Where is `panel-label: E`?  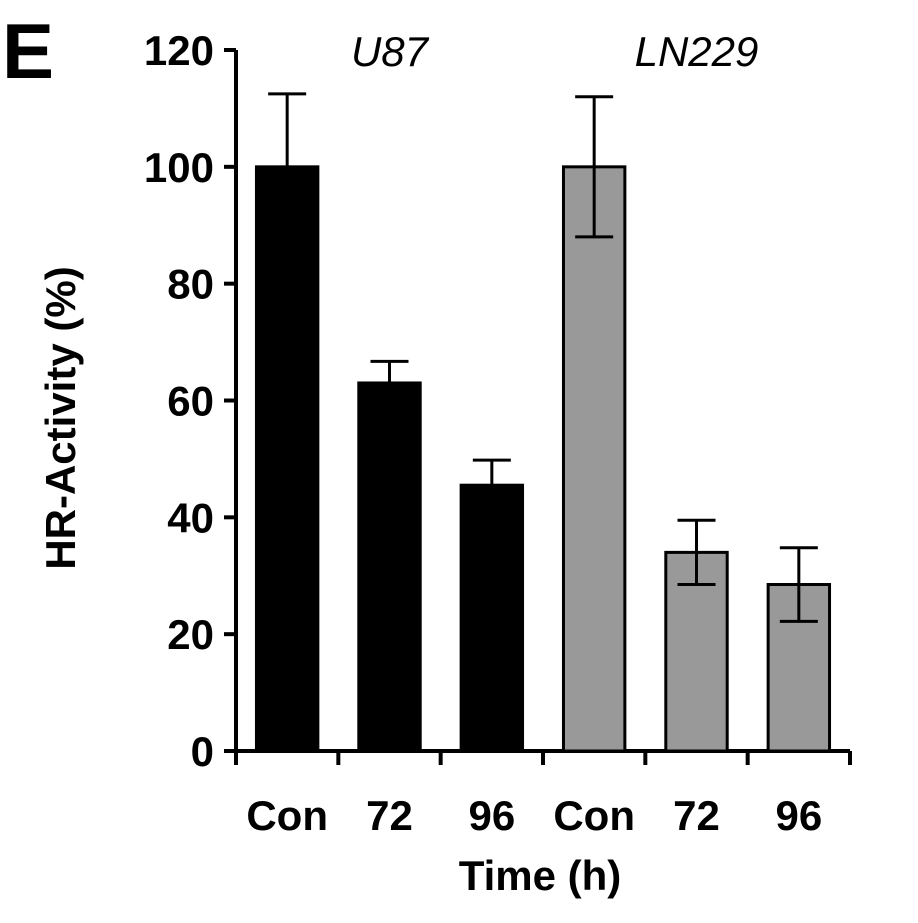 panel-label: E is located at coordinates (28, 51).